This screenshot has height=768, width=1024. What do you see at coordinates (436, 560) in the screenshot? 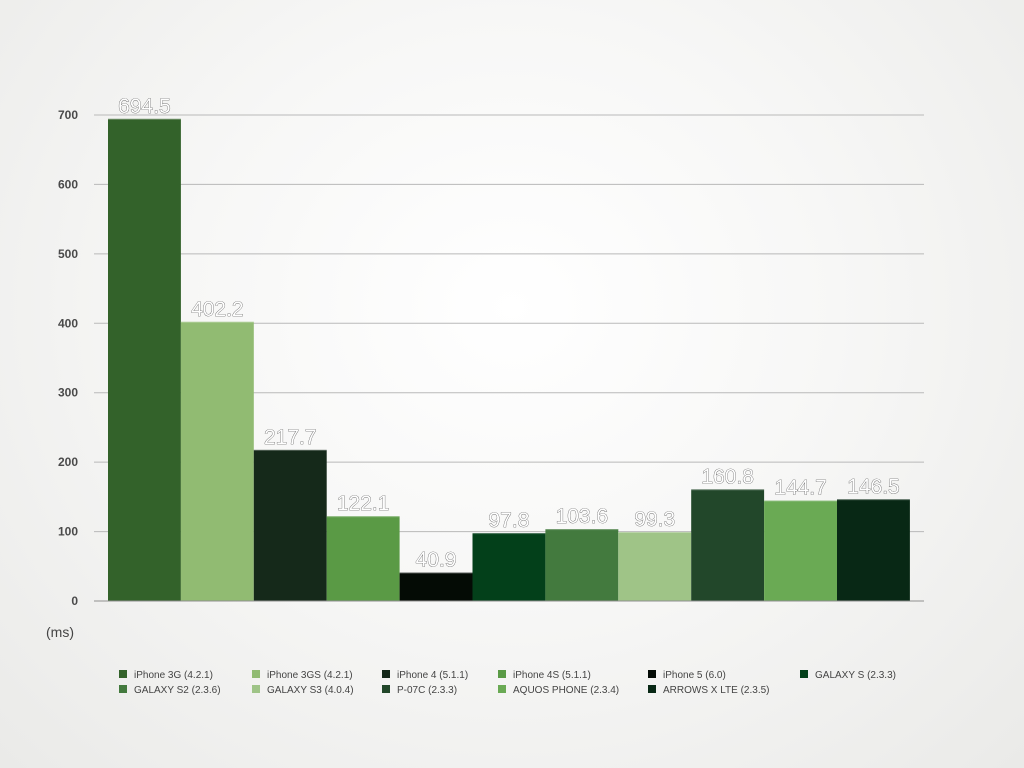
I see `data-label: 40.9` at bounding box center [436, 560].